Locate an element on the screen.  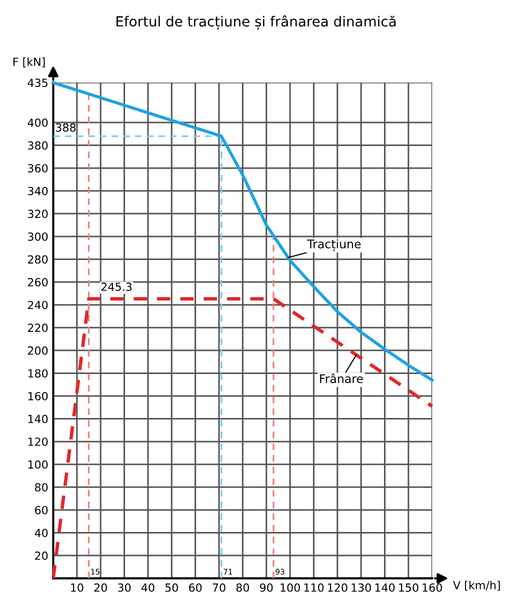
x-tick-label: 120 is located at coordinates (338, 587).